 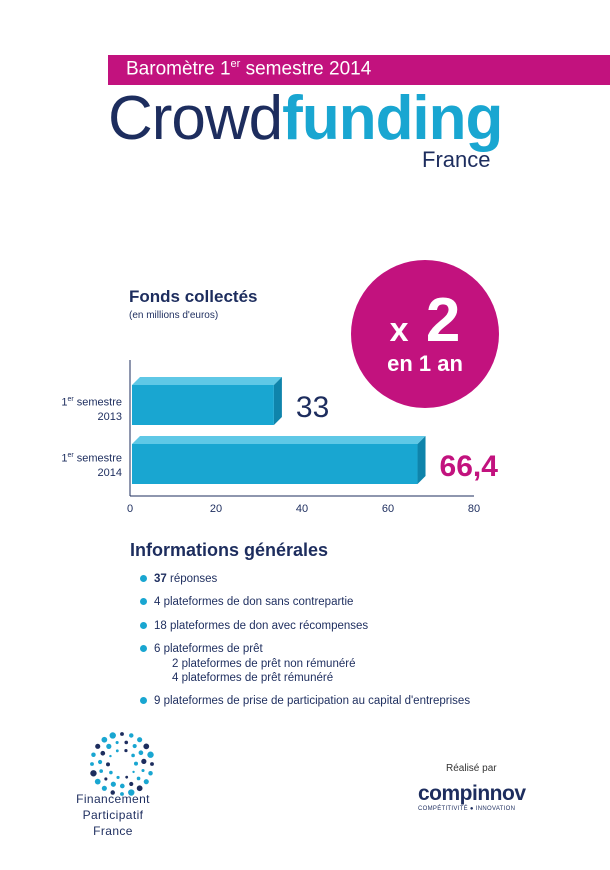 What do you see at coordinates (312, 407) in the screenshot?
I see `value-label-0: 33` at bounding box center [312, 407].